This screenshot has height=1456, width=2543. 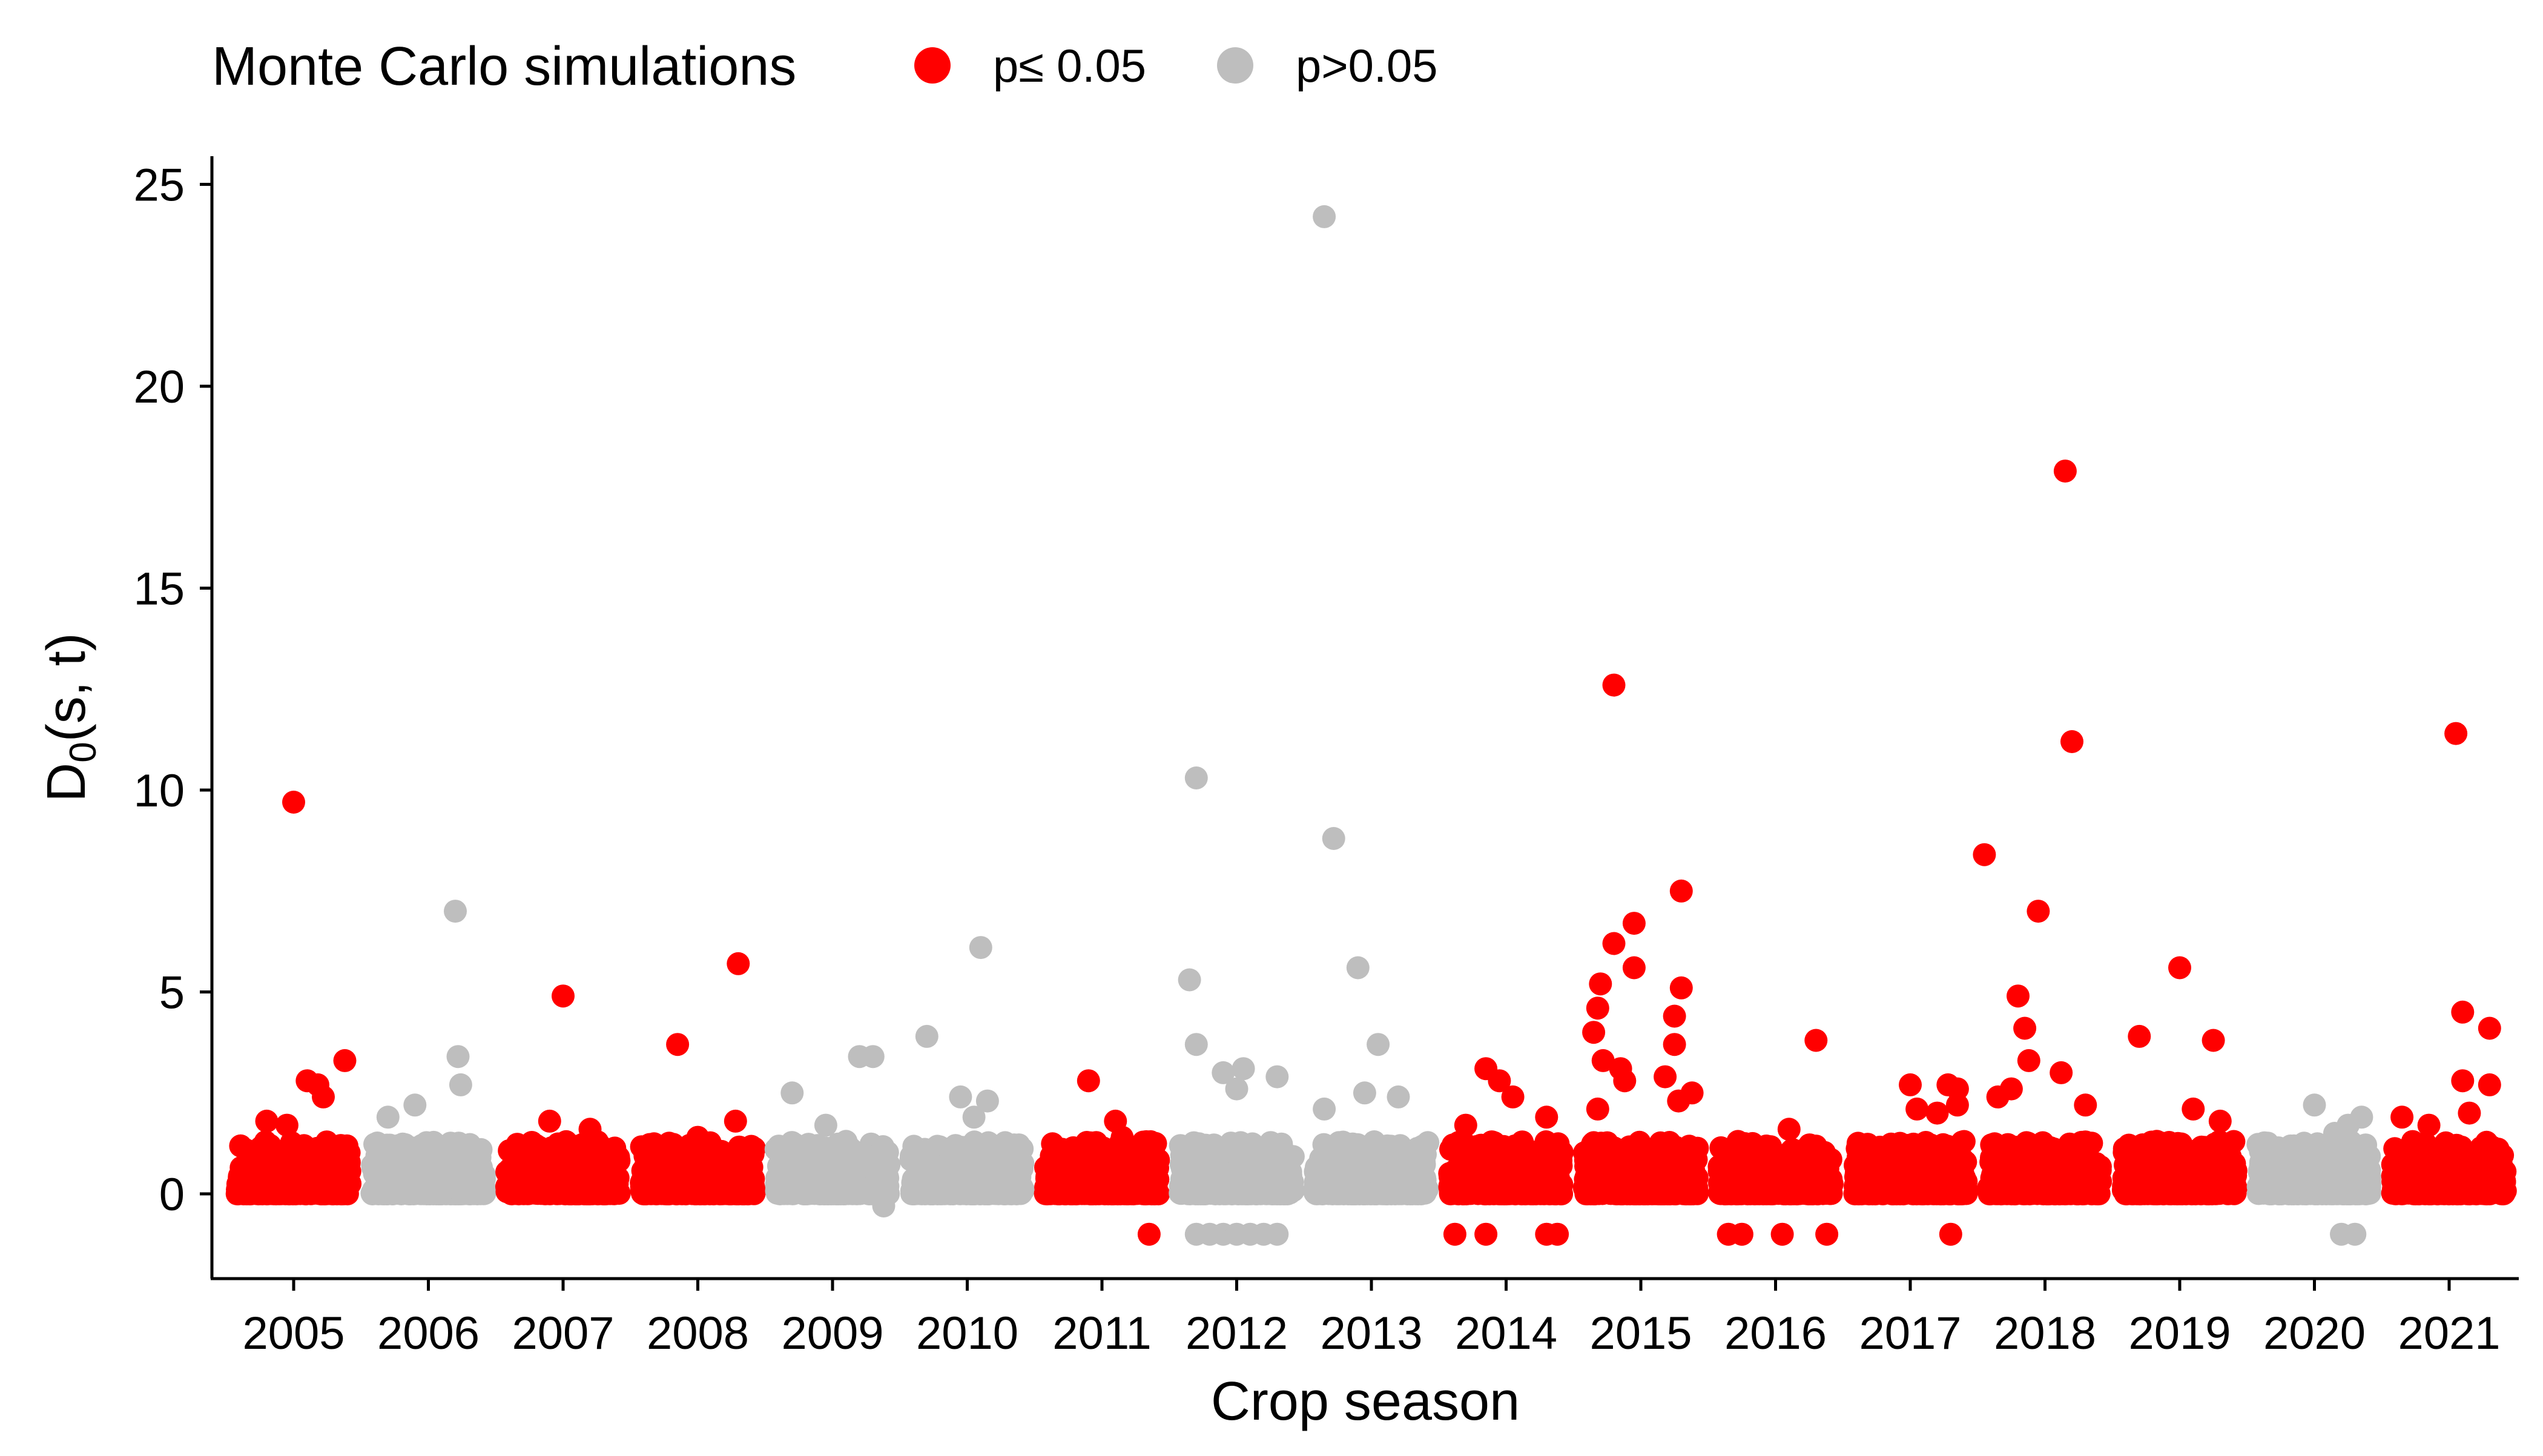 I want to click on legend-swatch-nonsig, so click(x=1235, y=65).